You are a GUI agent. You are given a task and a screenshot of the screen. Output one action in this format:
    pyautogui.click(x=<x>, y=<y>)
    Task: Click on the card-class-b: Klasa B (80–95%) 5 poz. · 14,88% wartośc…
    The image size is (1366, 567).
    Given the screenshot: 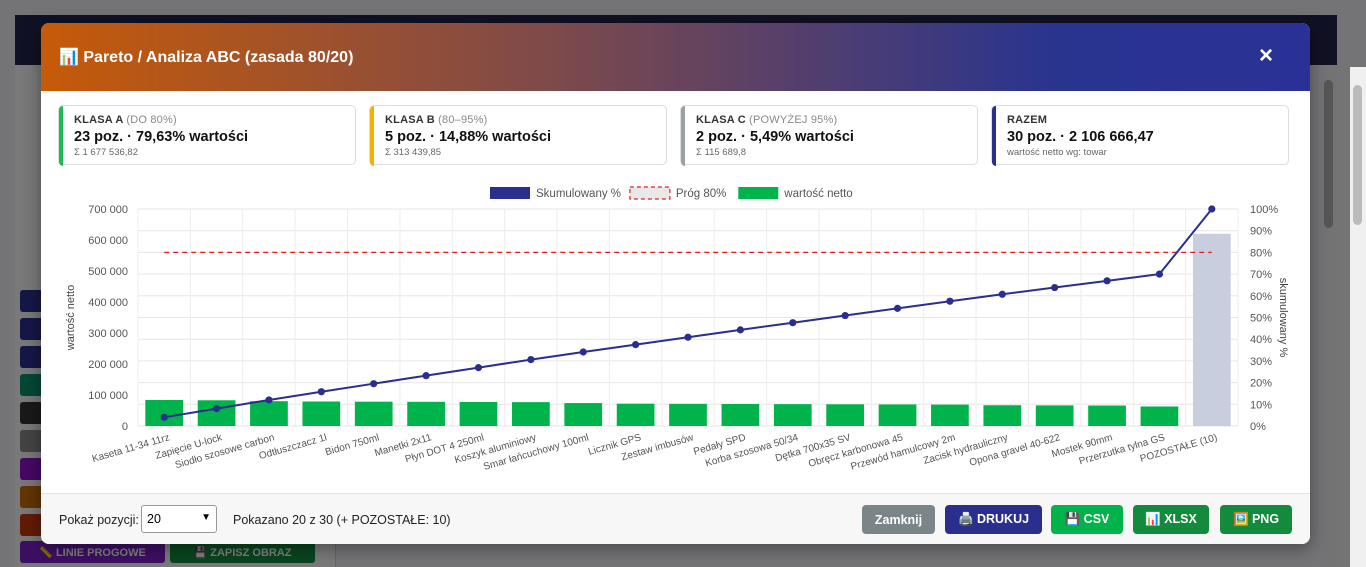 What is the action you would take?
    pyautogui.click(x=518, y=135)
    